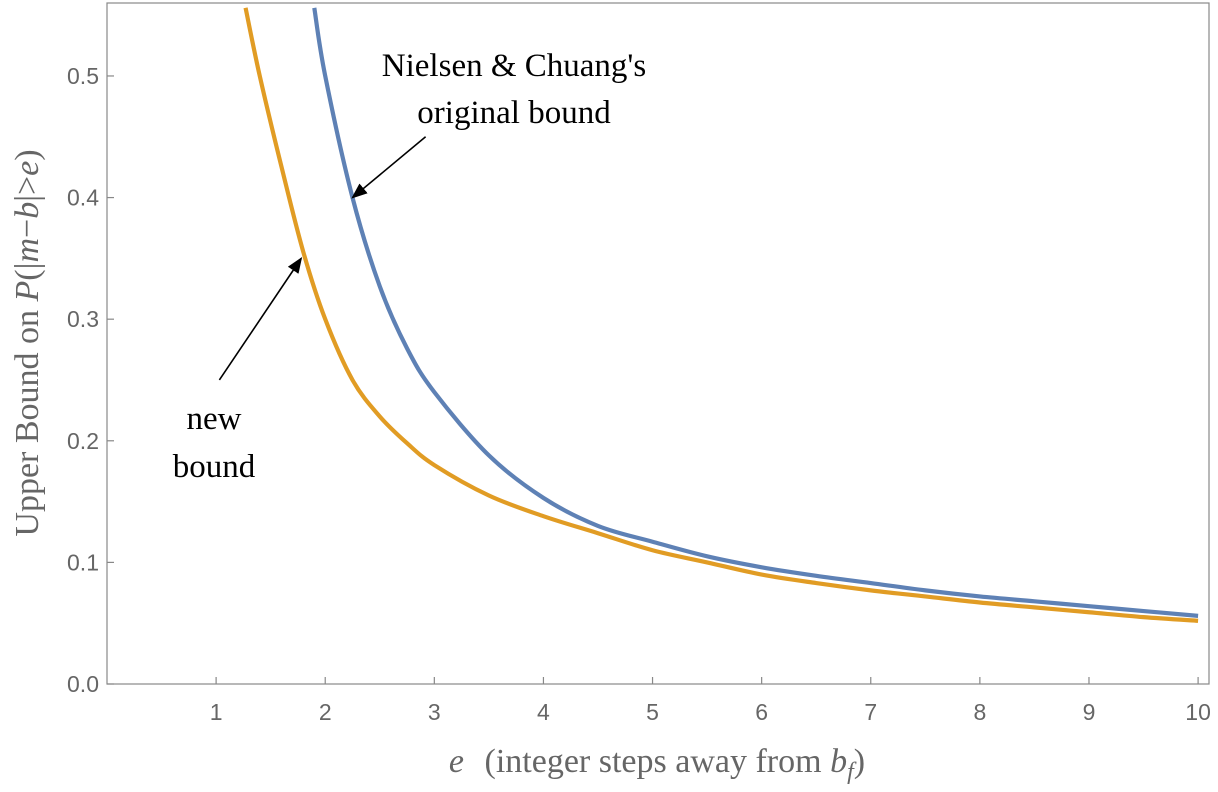 The image size is (1218, 792). Describe the element at coordinates (657, 764) in the screenshot. I see `x-axis-title: e (integer steps away from bf)` at that location.